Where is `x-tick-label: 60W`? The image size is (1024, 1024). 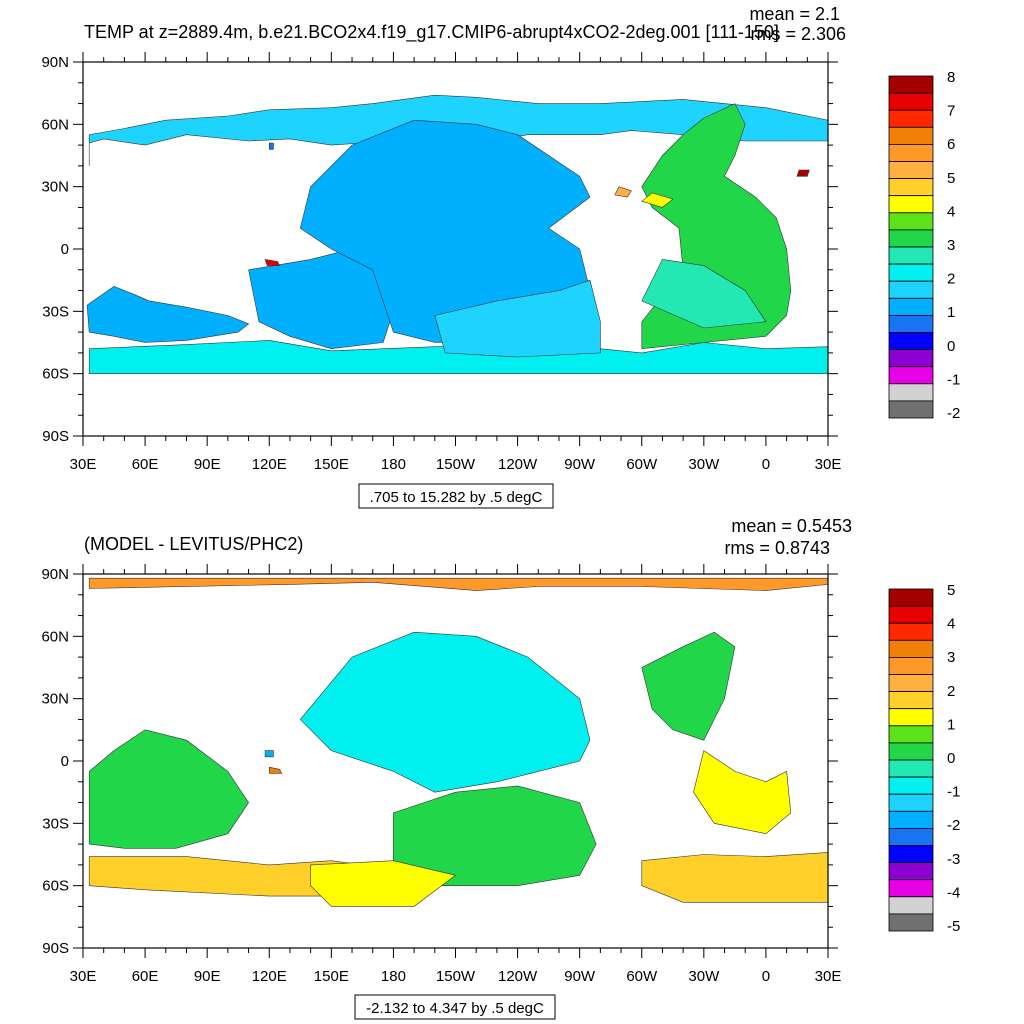 x-tick-label: 60W is located at coordinates (642, 976).